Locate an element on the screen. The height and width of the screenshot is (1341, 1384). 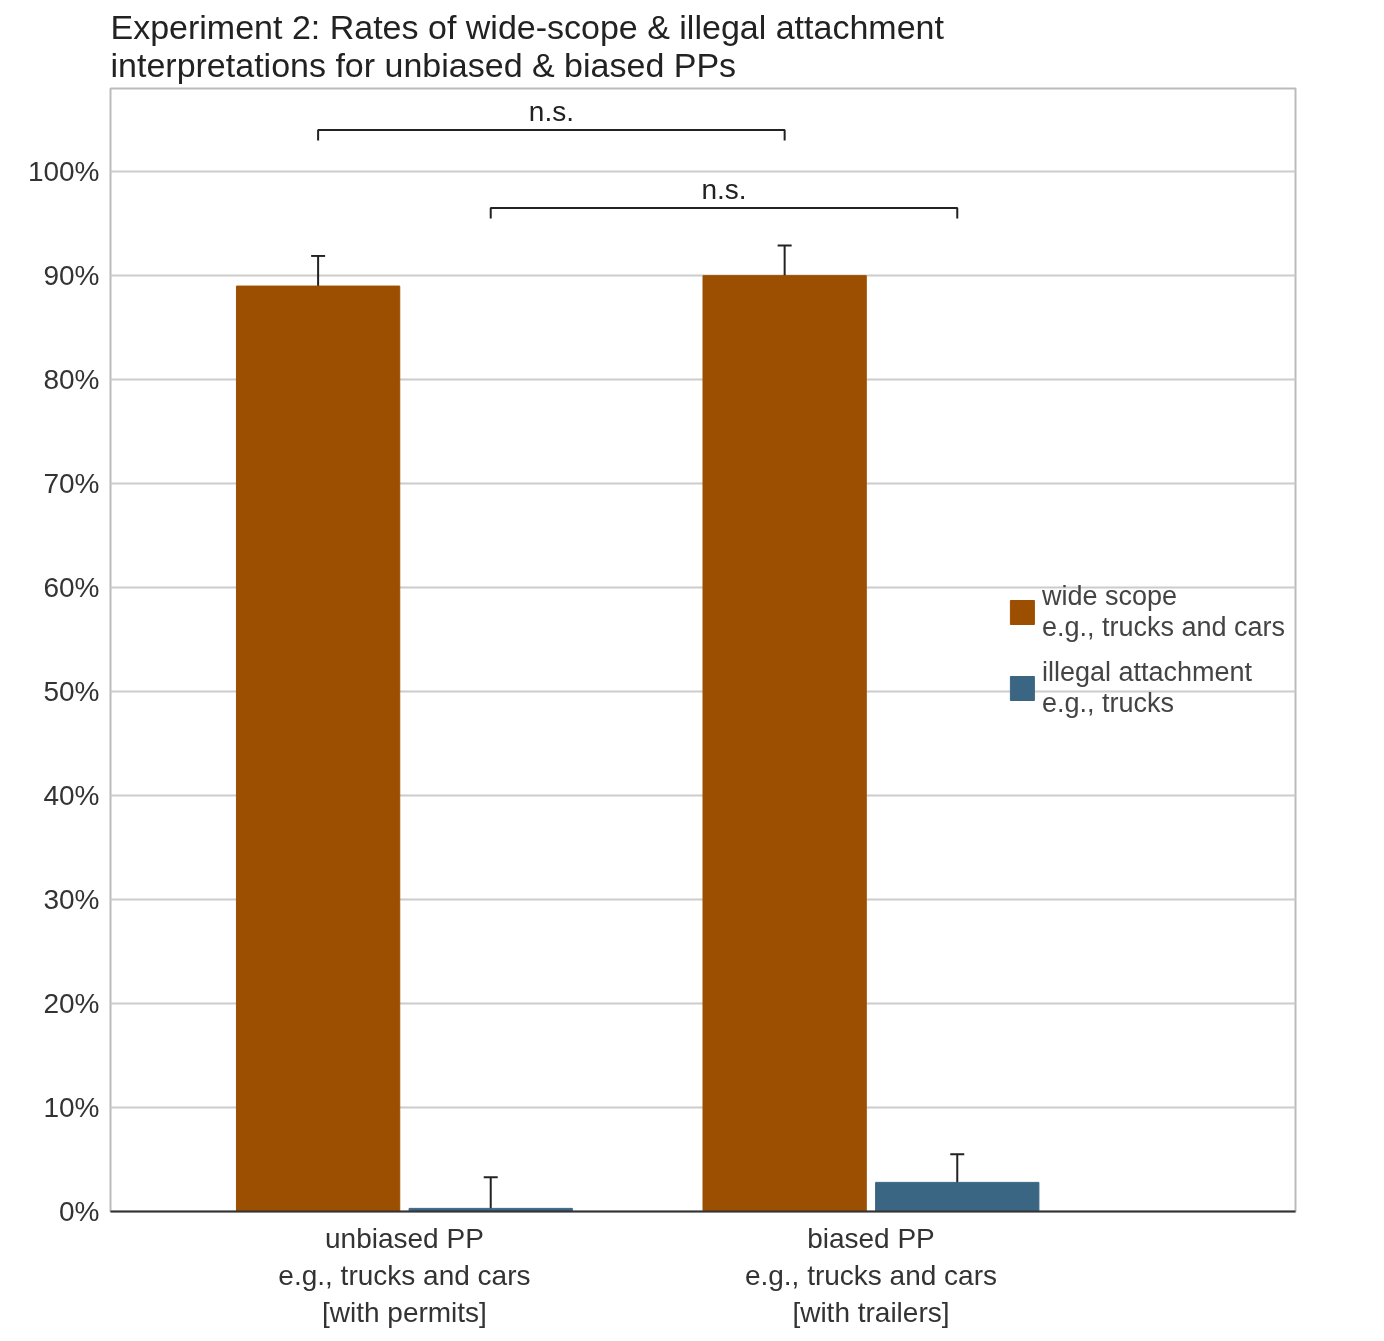
y-tick-label: 30% is located at coordinates (71, 900).